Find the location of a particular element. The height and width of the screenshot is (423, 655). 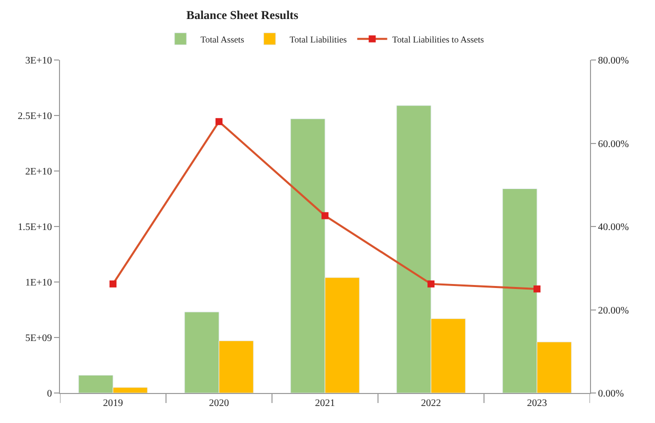

y-tick-label: 1E+10 is located at coordinates (38, 283).